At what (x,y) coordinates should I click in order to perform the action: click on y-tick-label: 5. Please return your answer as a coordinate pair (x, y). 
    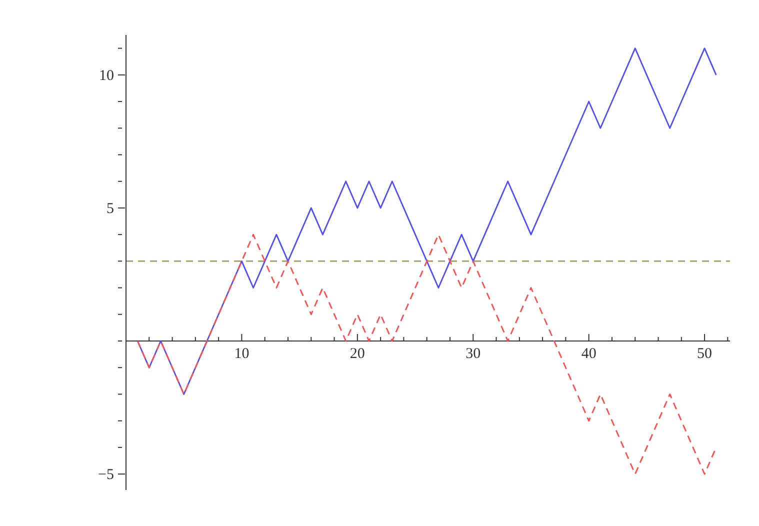
    Looking at the image, I should click on (110, 208).